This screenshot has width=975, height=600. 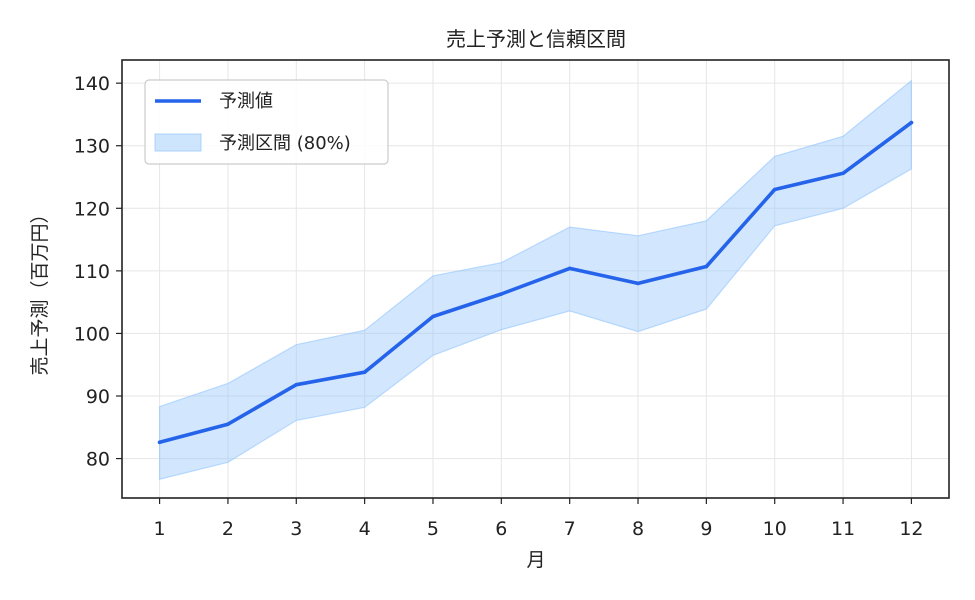 I want to click on legend-label-forecast: 予測値, so click(x=246, y=101).